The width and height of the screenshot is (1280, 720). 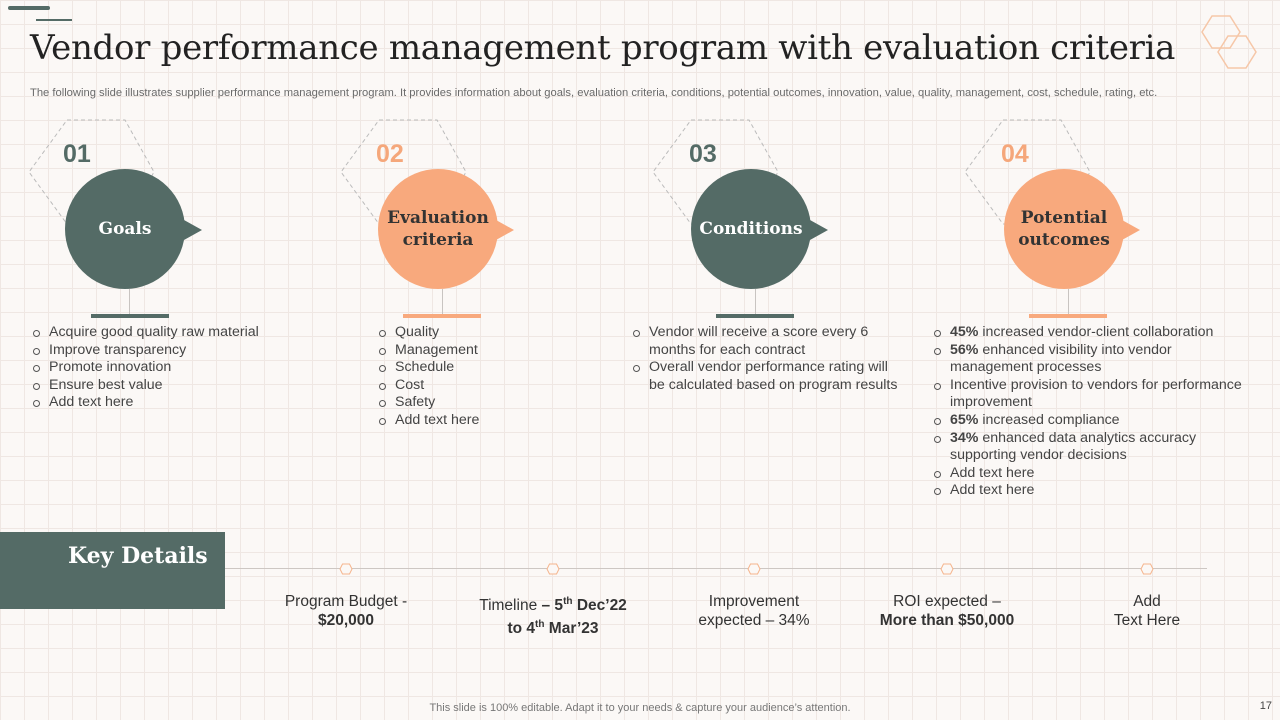 I want to click on page-number: 17, so click(x=1265, y=706).